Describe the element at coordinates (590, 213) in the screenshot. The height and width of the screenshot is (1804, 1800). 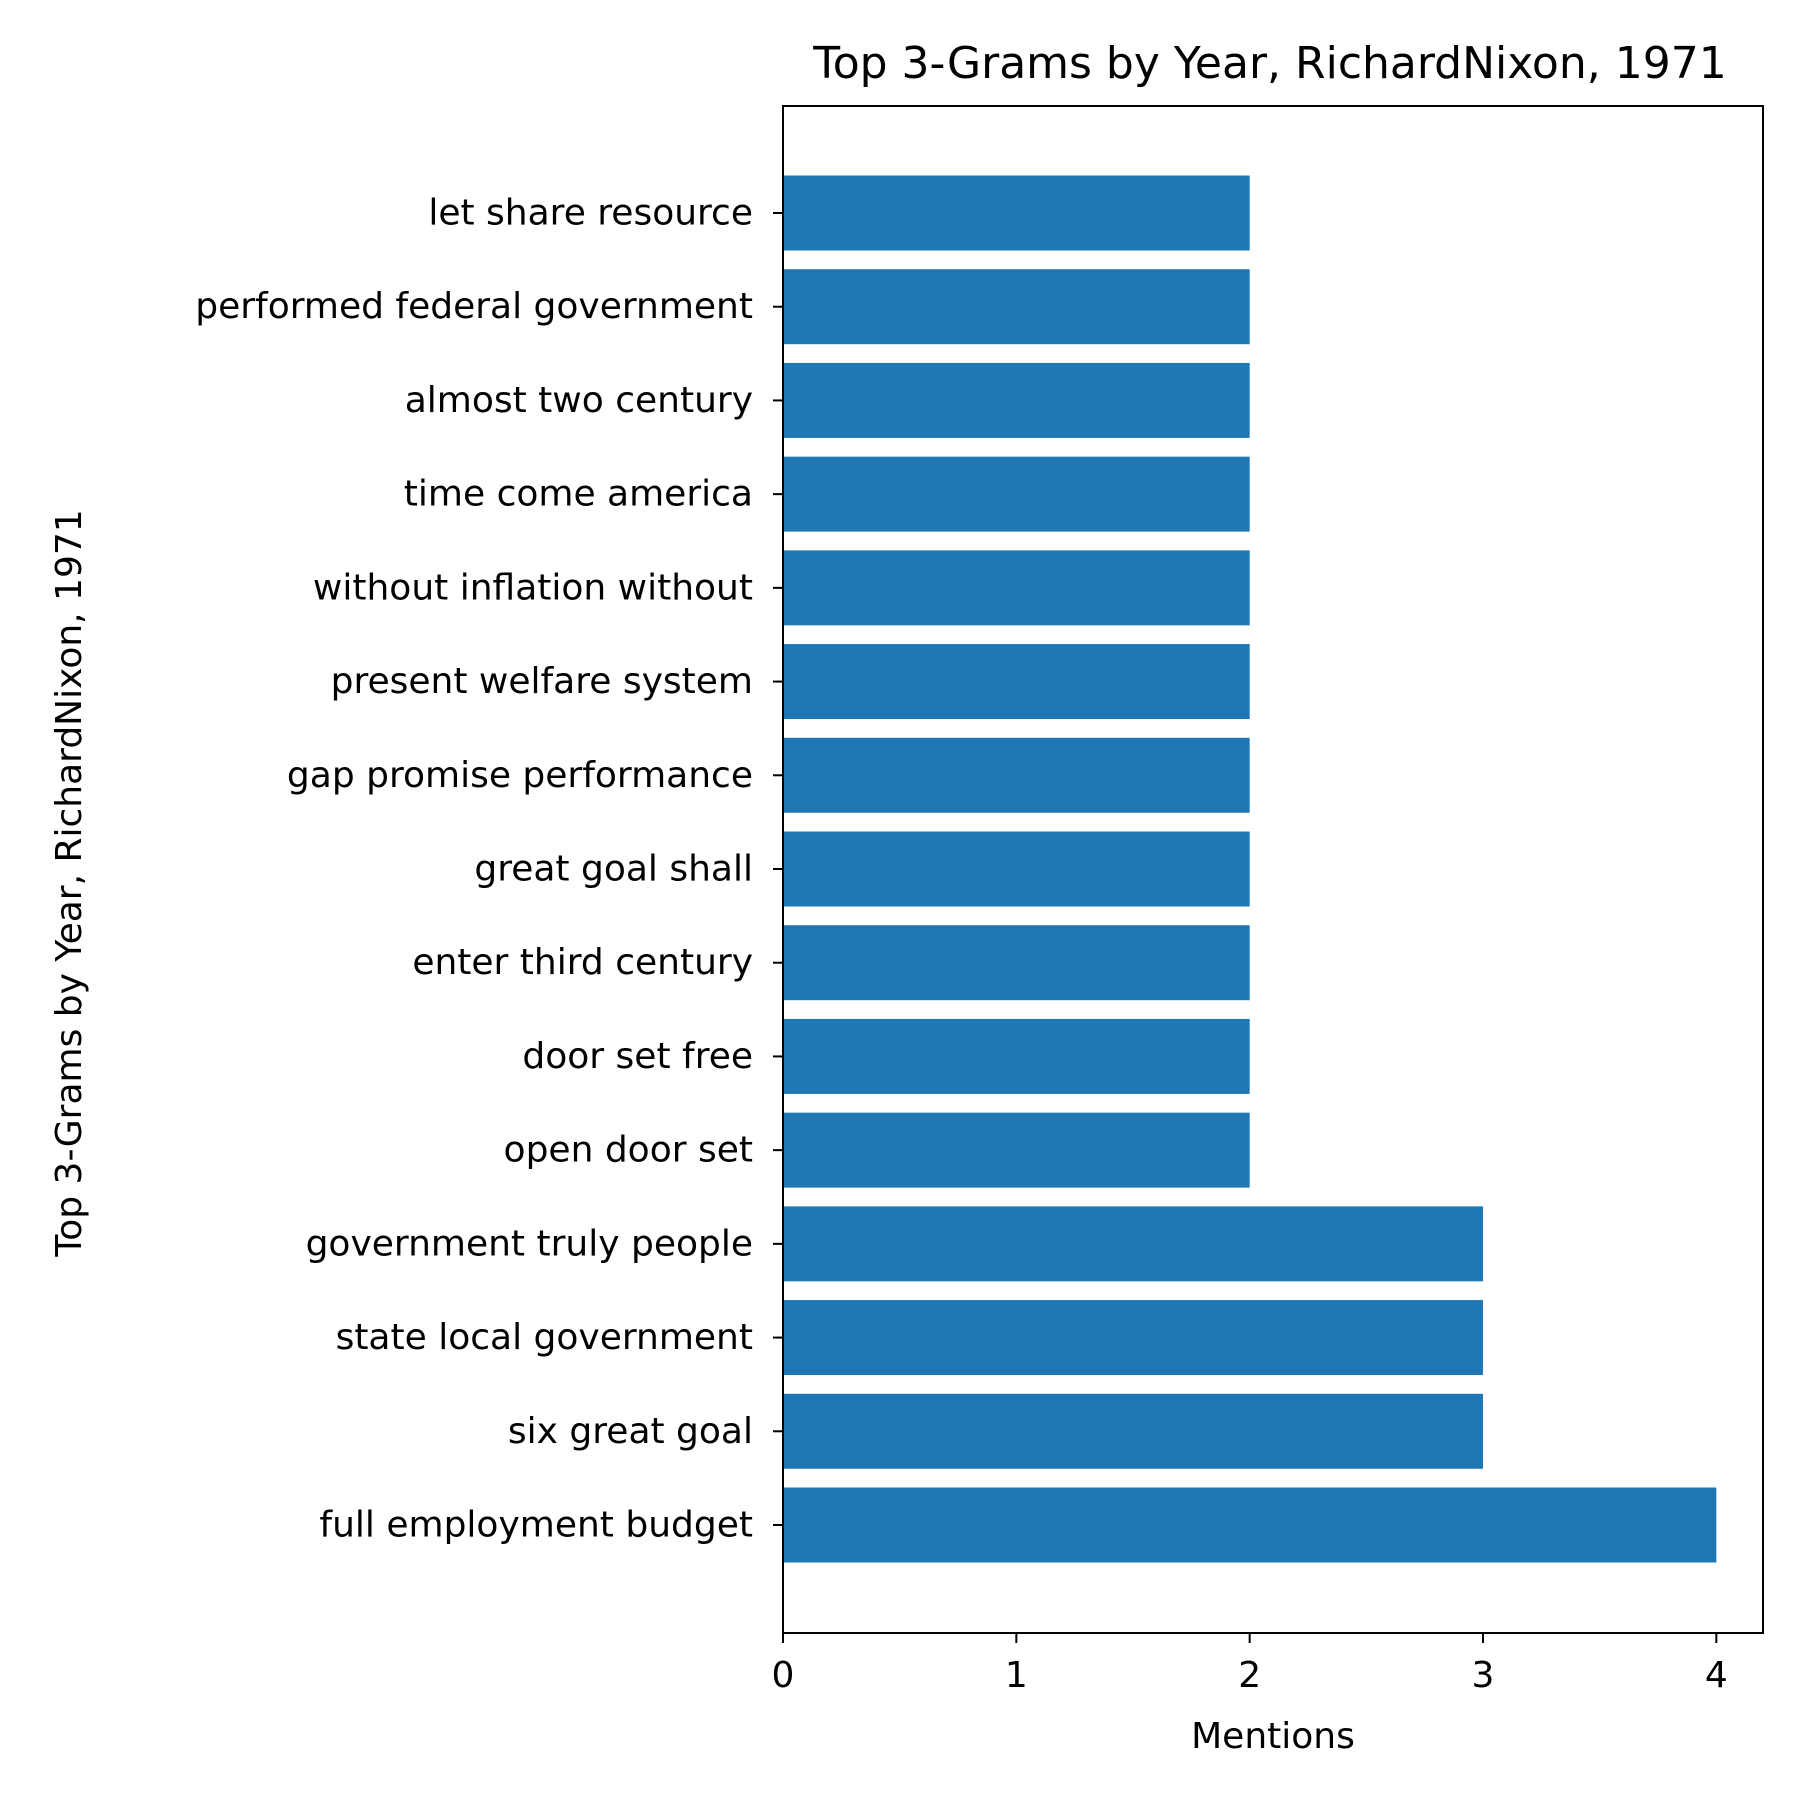
I see `y-tick-label: let share resource` at that location.